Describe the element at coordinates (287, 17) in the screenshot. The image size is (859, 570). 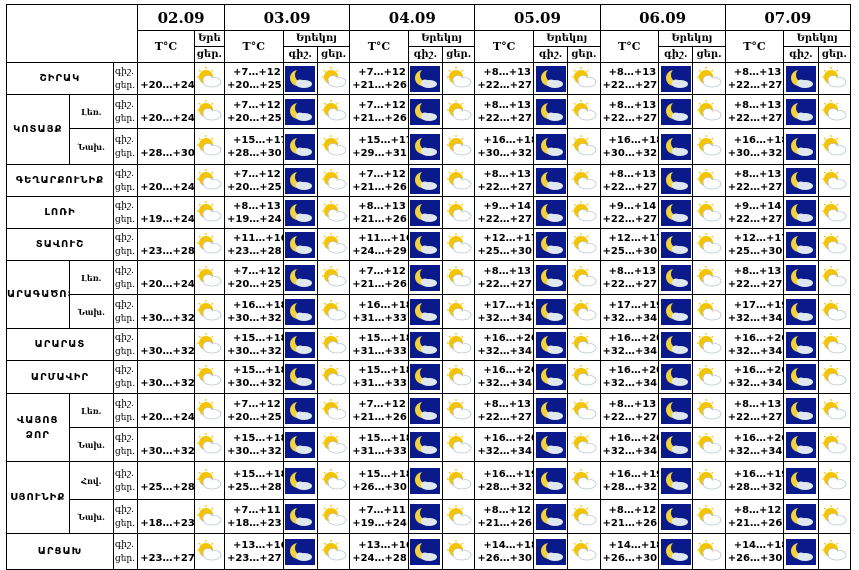
I see `date-header: 03.09` at that location.